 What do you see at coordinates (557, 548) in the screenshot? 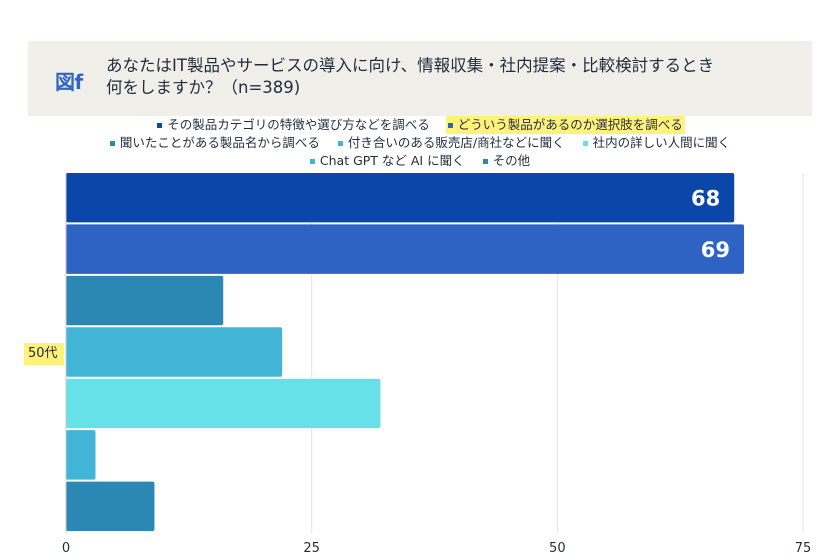
I see `x-tick-label: 50` at bounding box center [557, 548].